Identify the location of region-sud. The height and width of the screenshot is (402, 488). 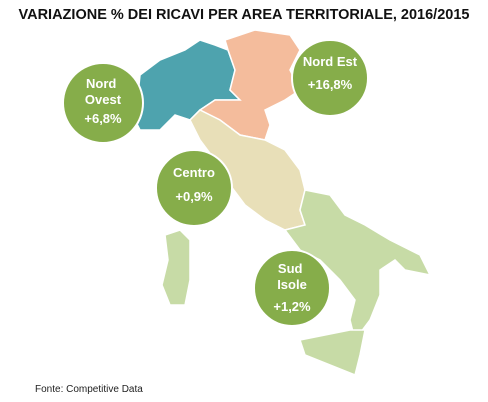
(357, 265).